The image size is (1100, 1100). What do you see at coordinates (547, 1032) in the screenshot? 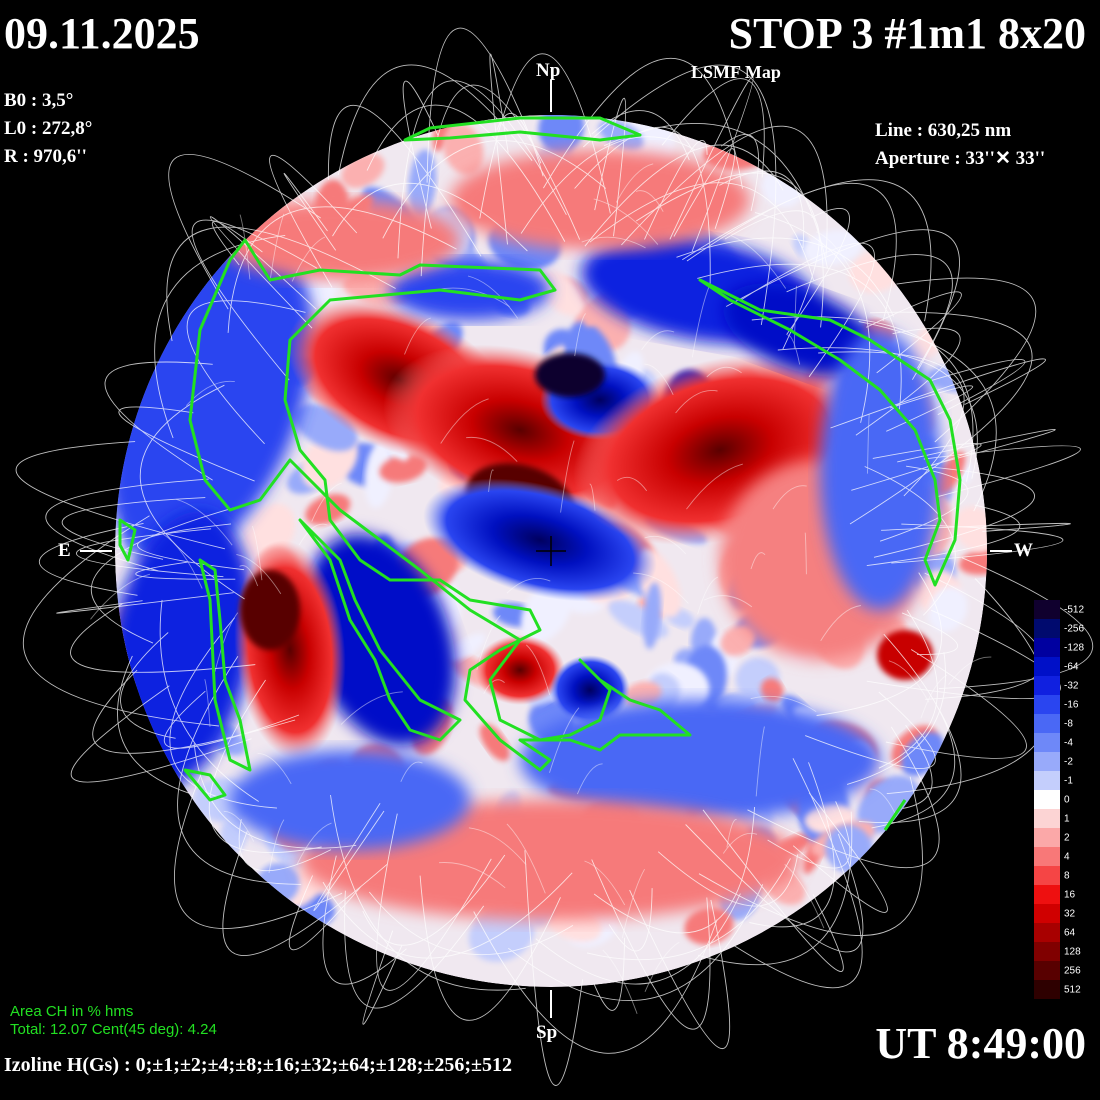
I see `south-pole-label: Sp` at bounding box center [547, 1032].